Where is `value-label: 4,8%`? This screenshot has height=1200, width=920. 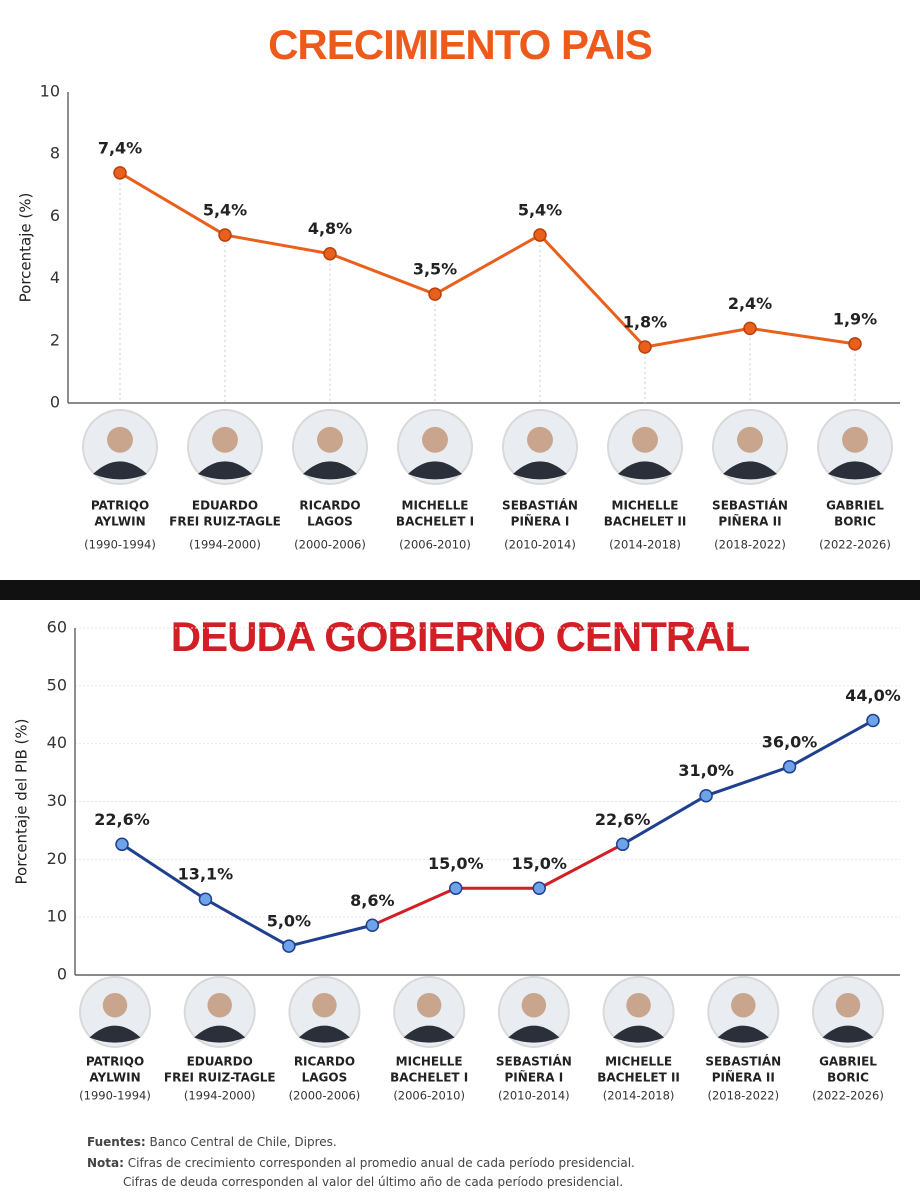 value-label: 4,8% is located at coordinates (330, 228).